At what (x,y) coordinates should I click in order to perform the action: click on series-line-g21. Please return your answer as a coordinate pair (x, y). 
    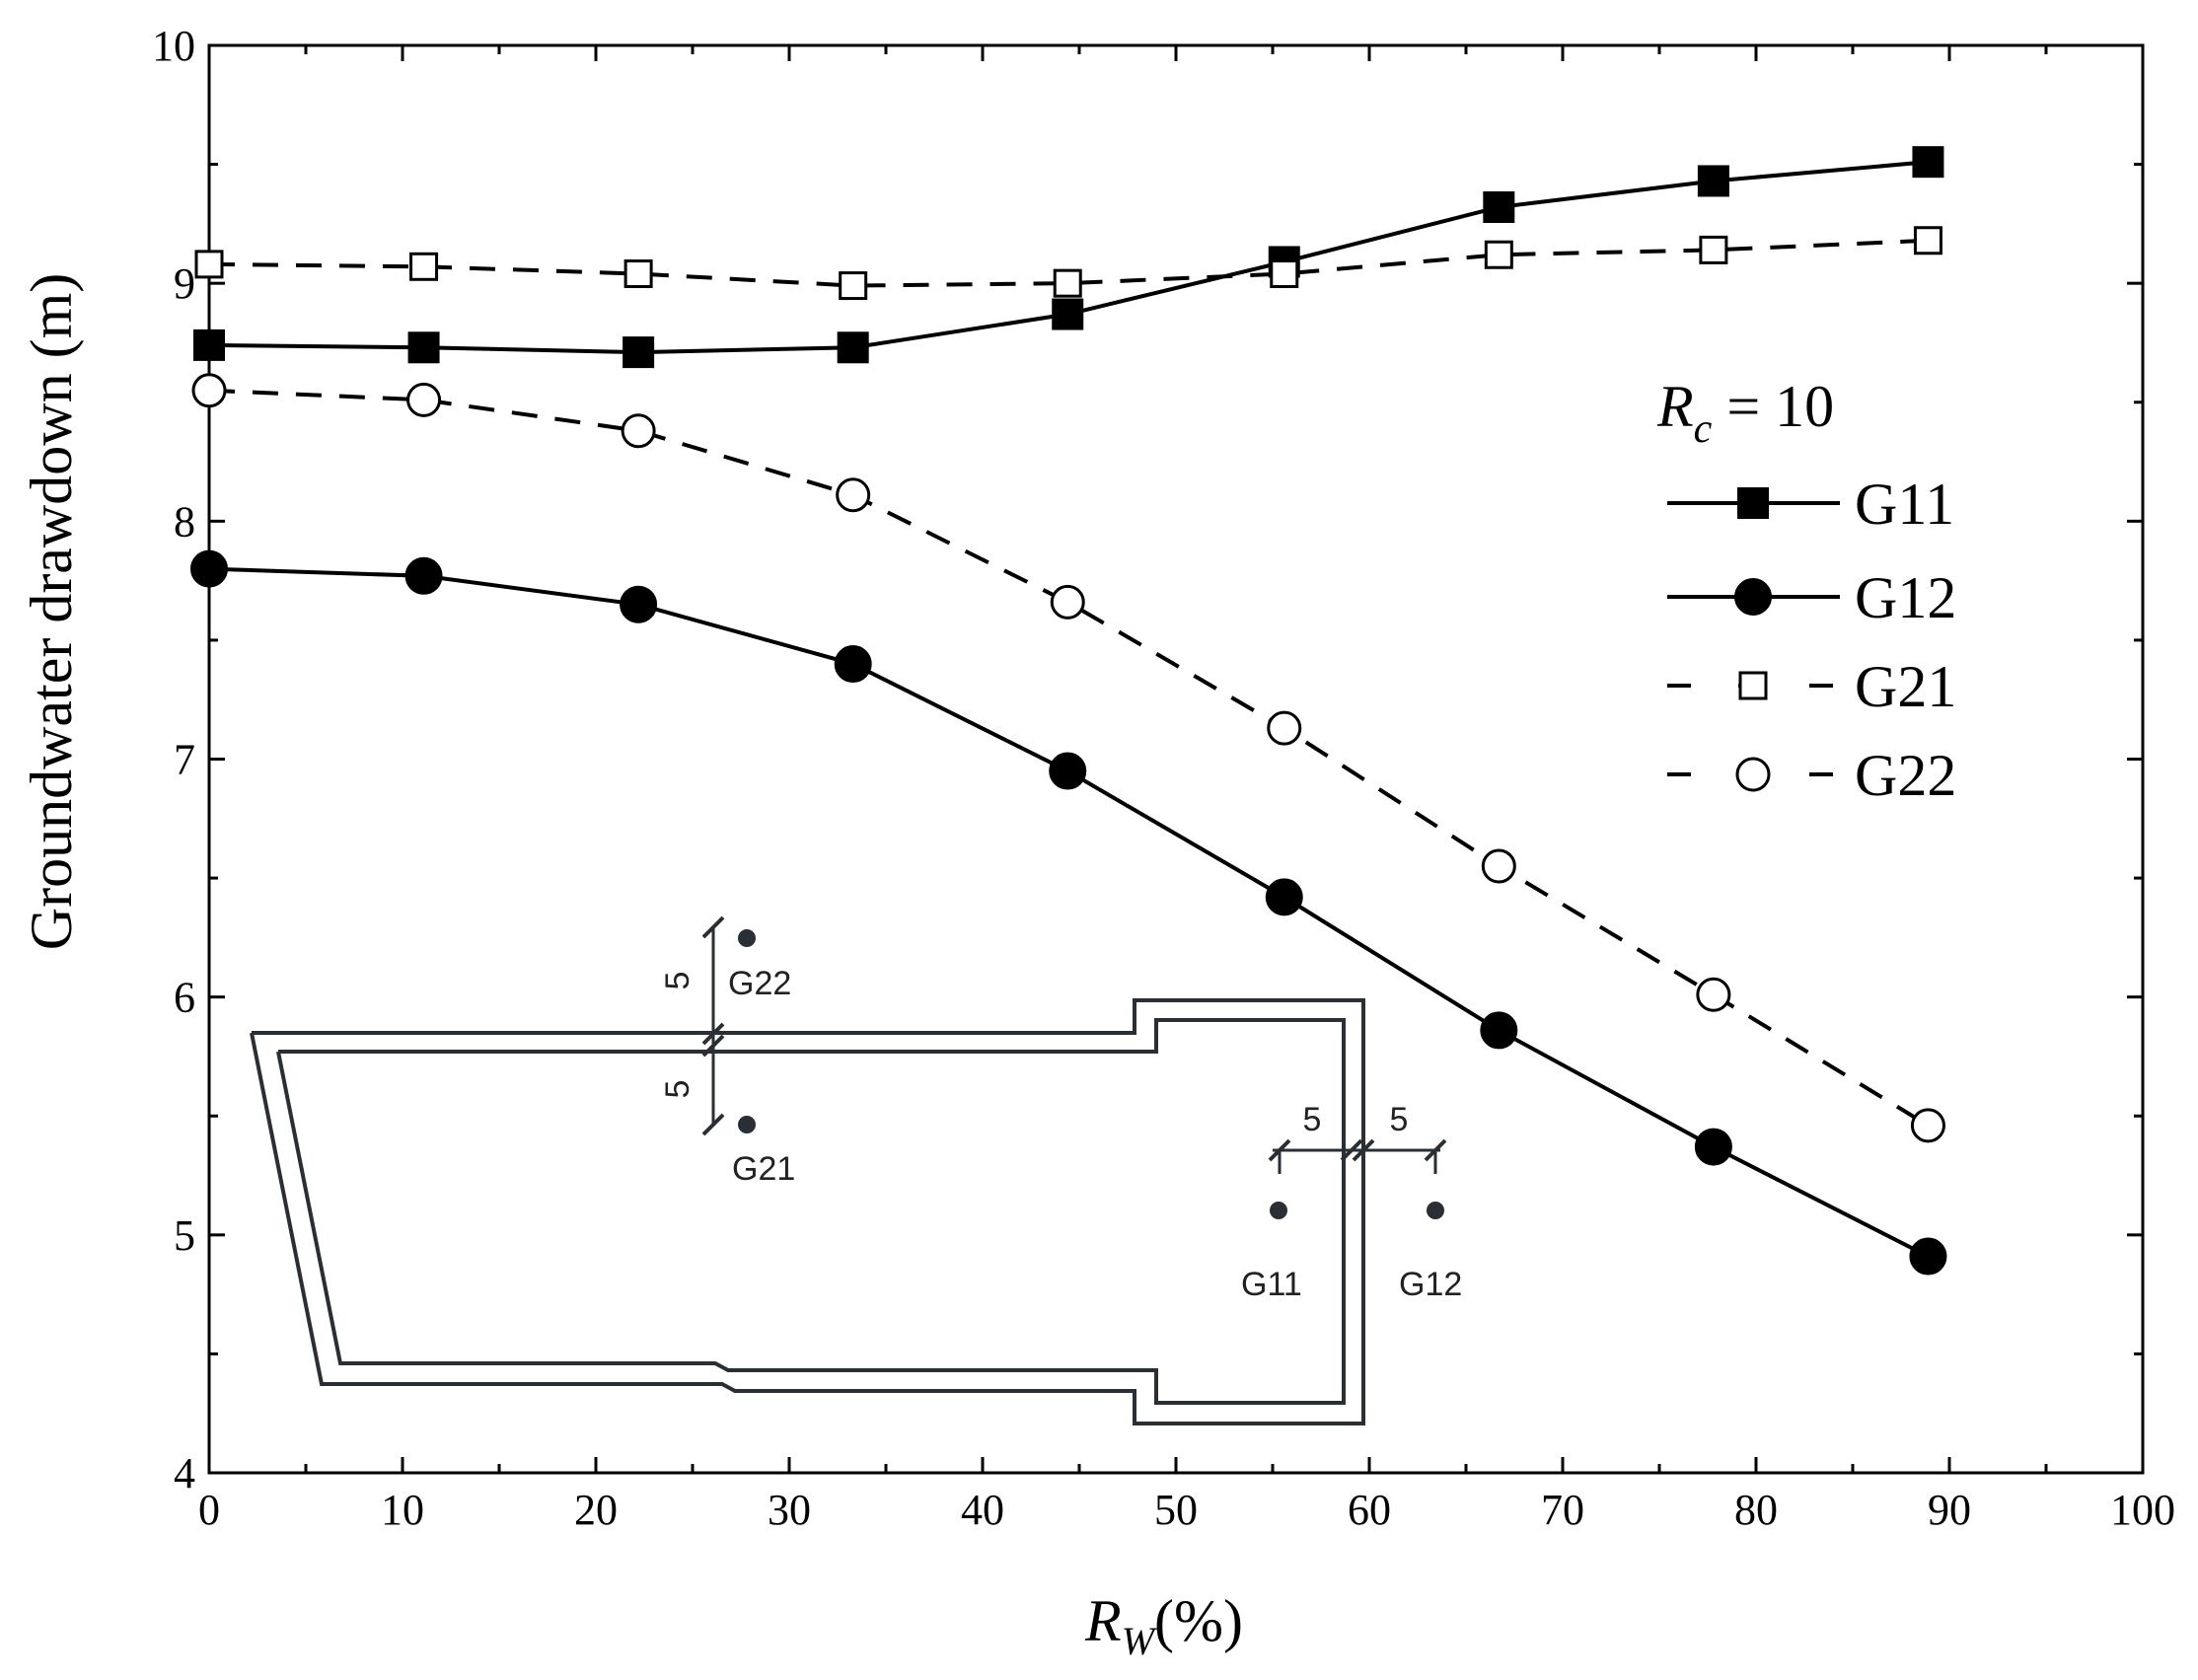
    Looking at the image, I should click on (1068, 263).